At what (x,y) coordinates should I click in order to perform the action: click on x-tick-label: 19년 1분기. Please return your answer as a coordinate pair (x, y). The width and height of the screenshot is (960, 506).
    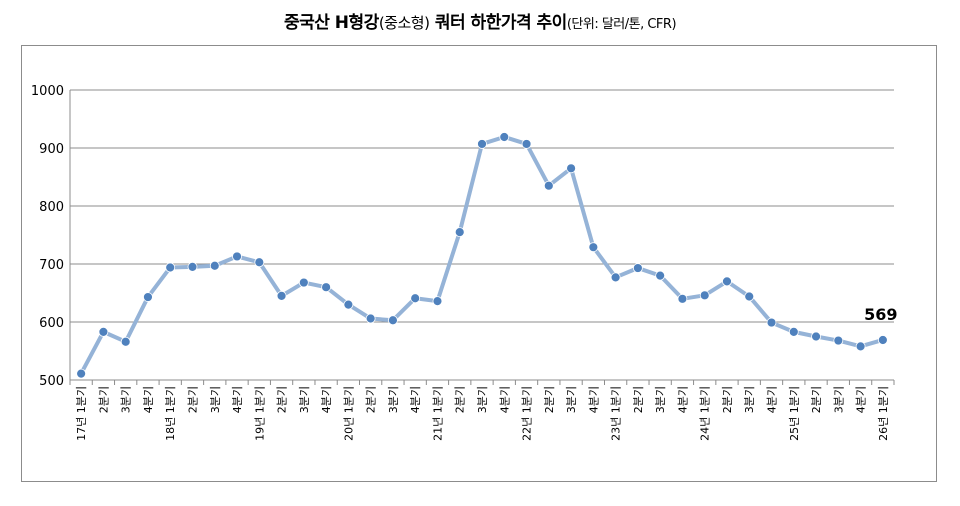
    Looking at the image, I should click on (259, 413).